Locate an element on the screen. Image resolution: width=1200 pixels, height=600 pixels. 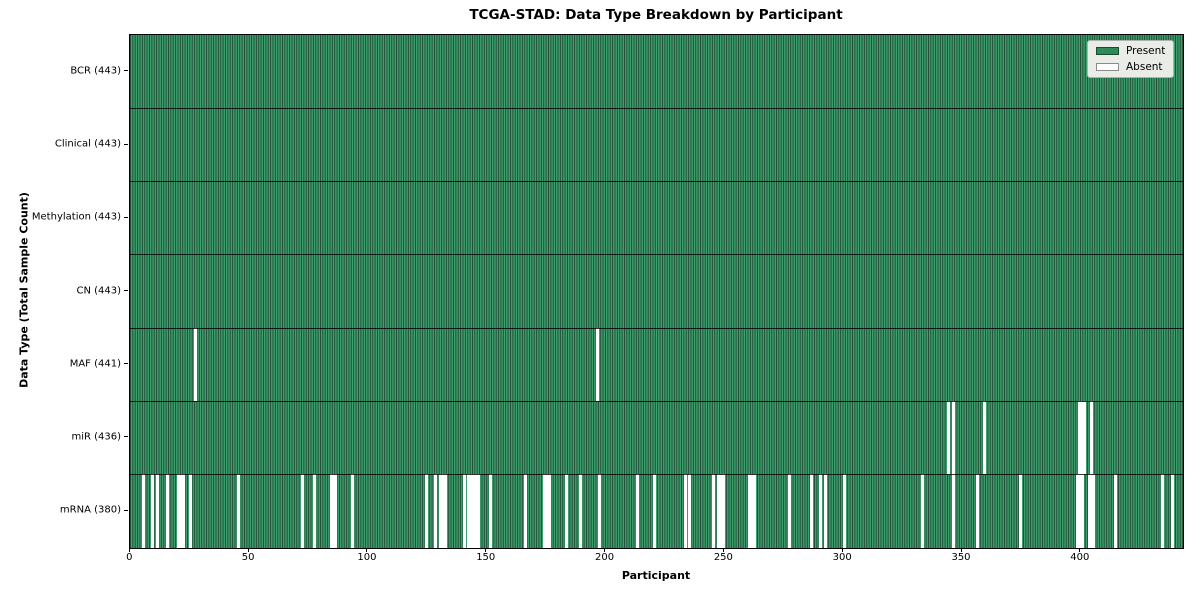
present-swatch is located at coordinates (1107, 51).